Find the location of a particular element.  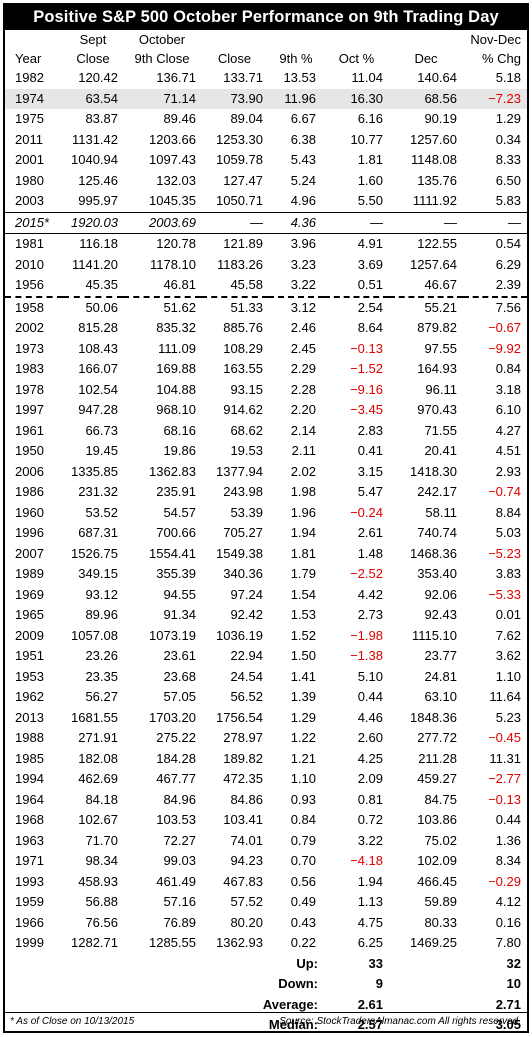

table-cell: 1.60 is located at coordinates (370, 180).